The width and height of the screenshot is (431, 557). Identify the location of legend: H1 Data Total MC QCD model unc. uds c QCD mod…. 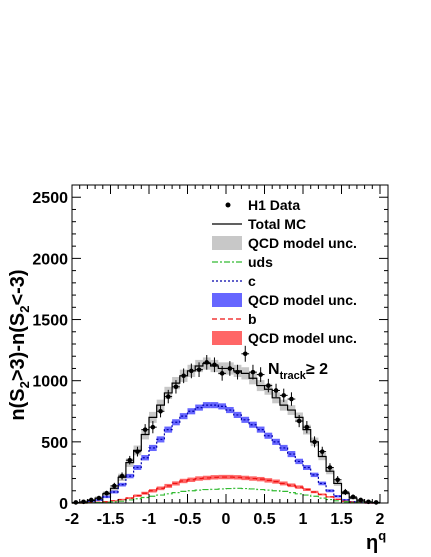
(284, 271).